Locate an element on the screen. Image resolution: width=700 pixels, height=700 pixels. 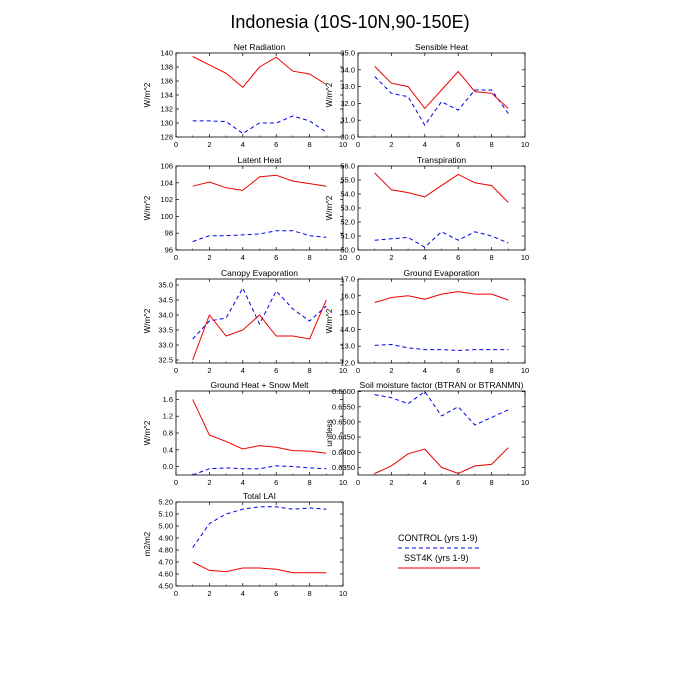
panel-ground-heat-snow-melt-xtick-label: 4 is located at coordinates (243, 482).